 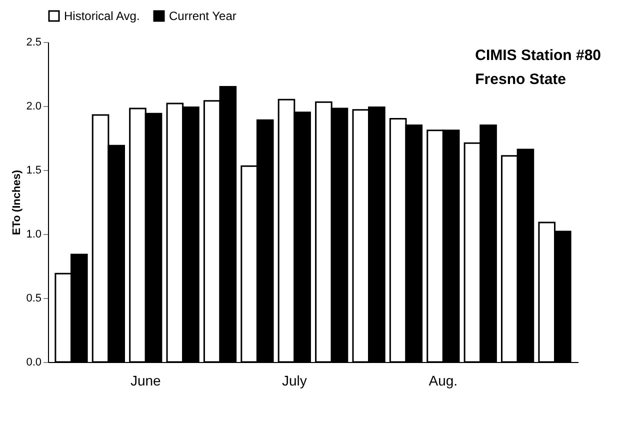 I want to click on y-tick-label: 1.5, so click(x=34, y=170).